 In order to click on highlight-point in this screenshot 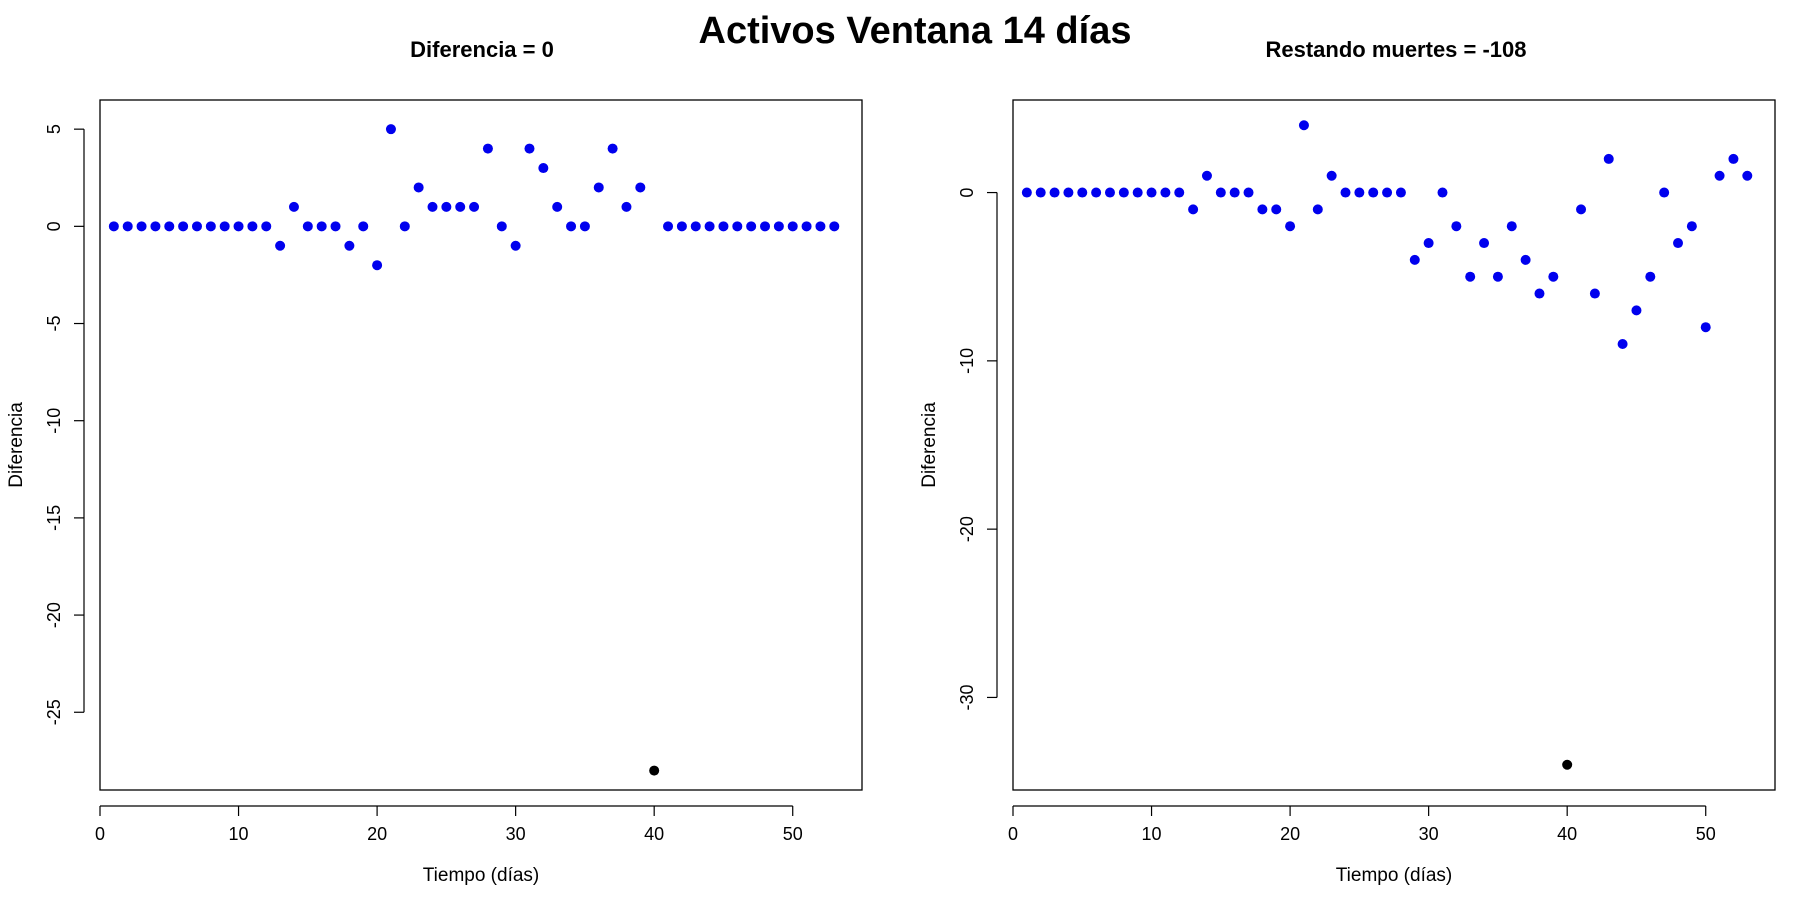, I will do `click(654, 770)`.